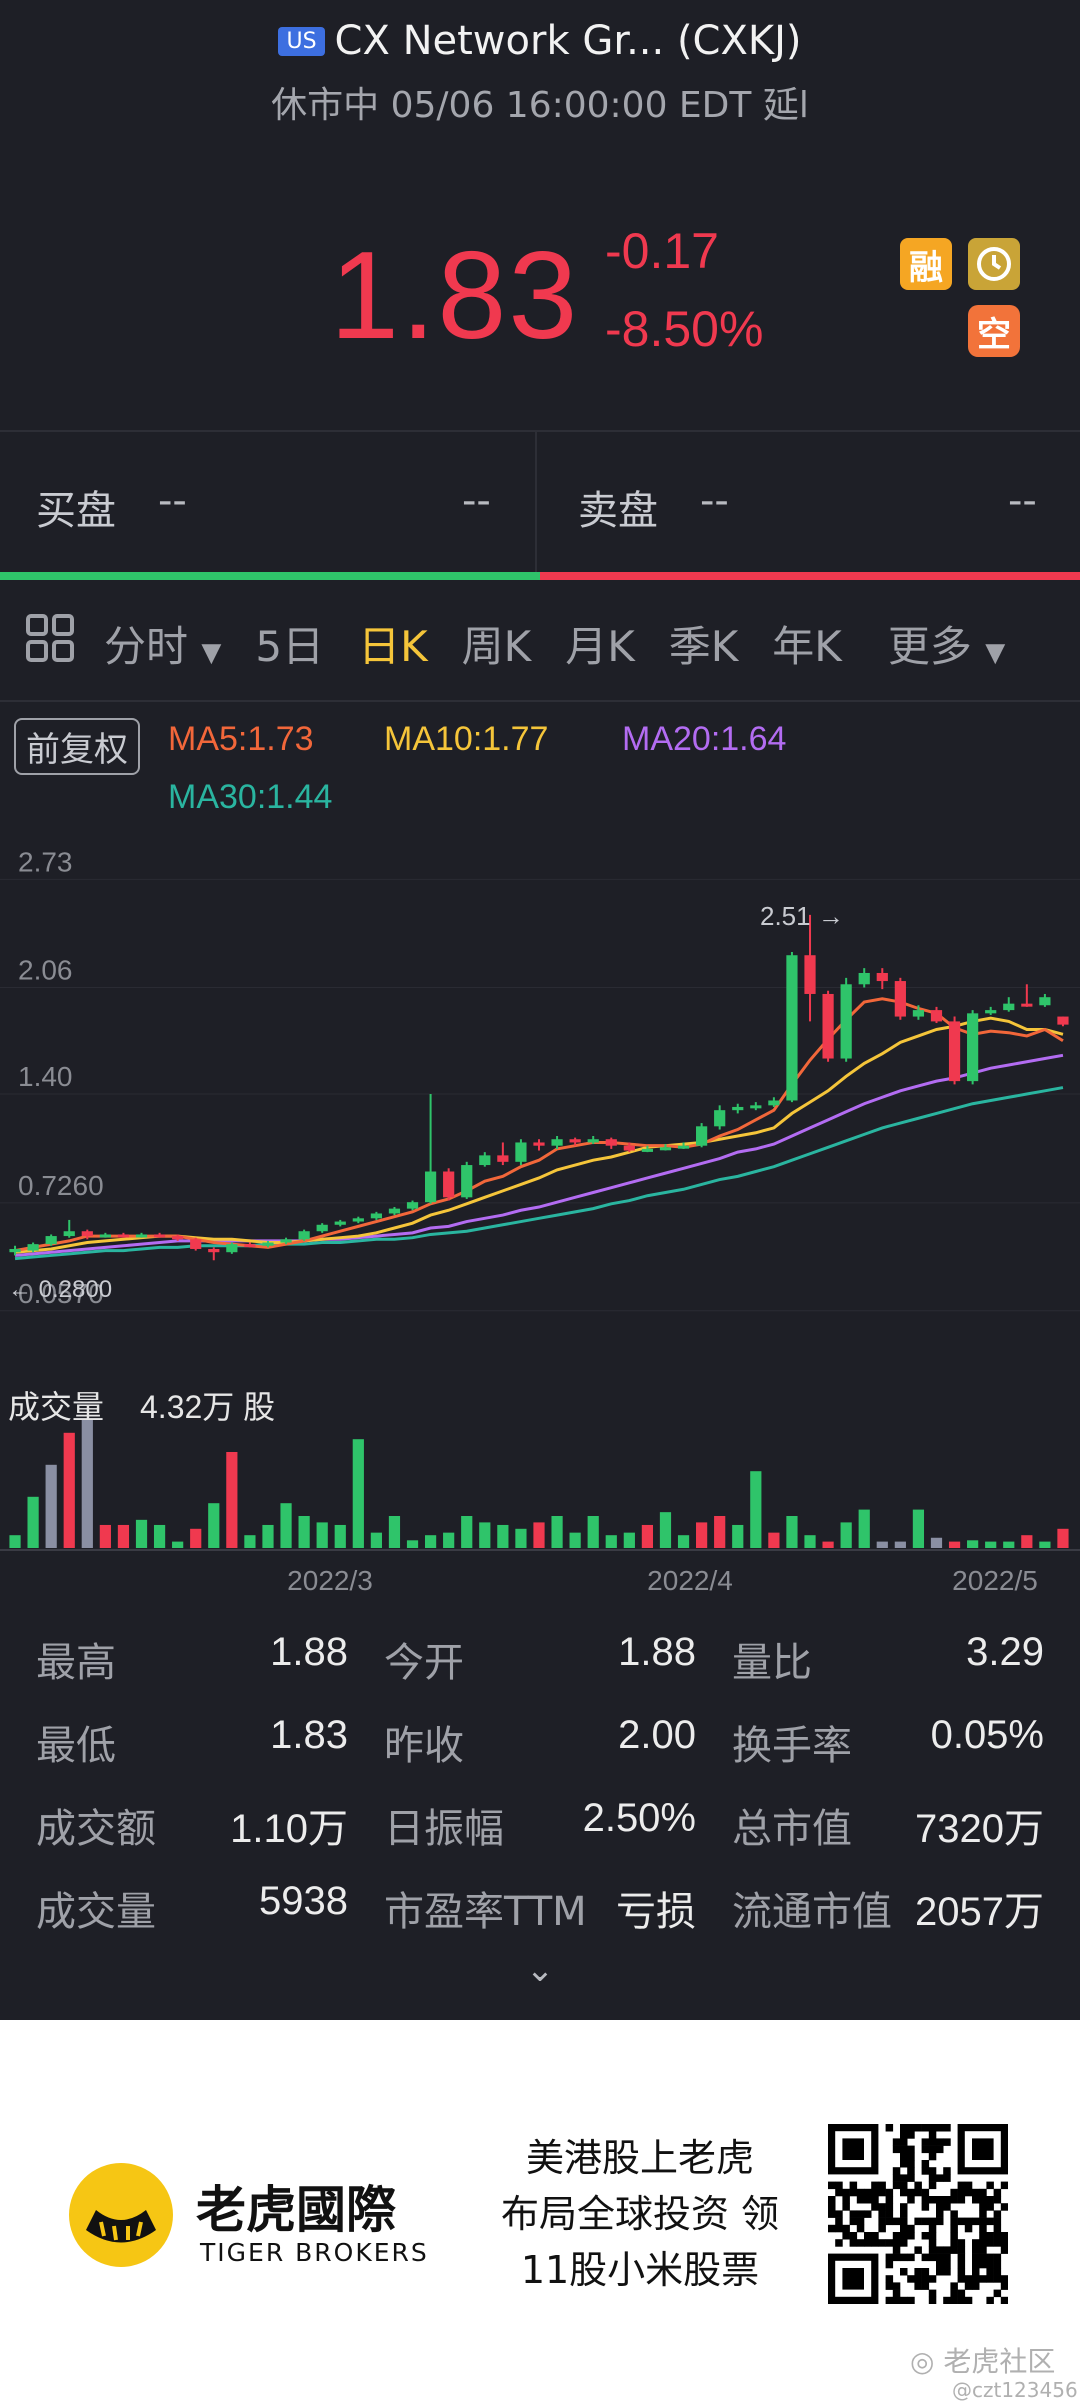  Describe the element at coordinates (60, 1289) in the screenshot. I see `low-price-label: ← 0.2800` at that location.